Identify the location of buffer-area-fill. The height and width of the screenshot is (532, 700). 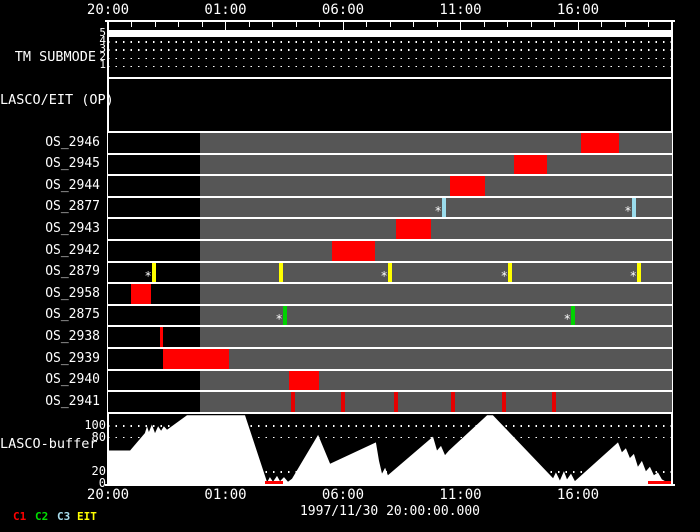
(390, 449).